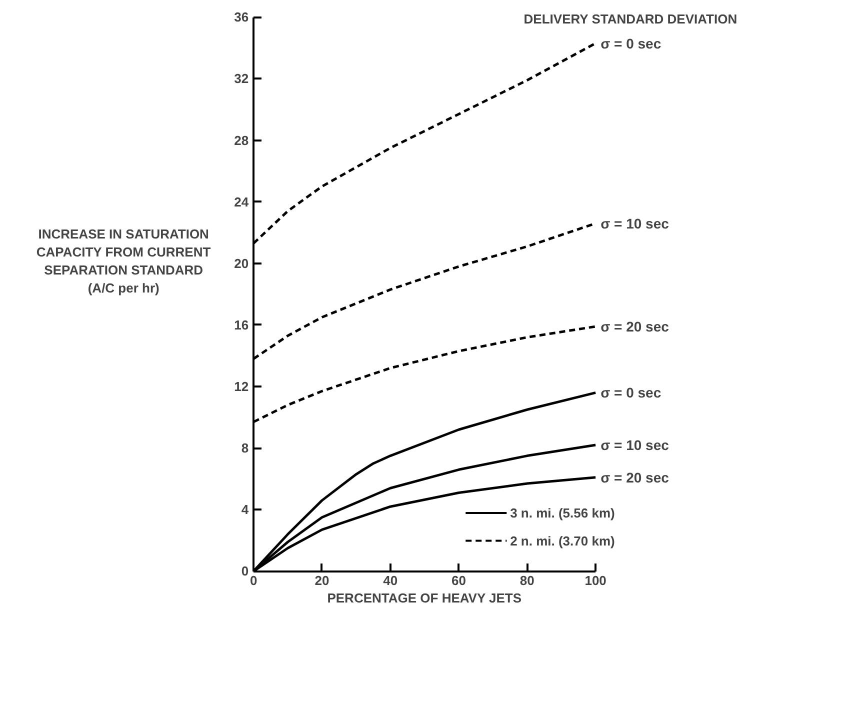 The height and width of the screenshot is (704, 845). Describe the element at coordinates (241, 140) in the screenshot. I see `y-tick-label: 28` at that location.